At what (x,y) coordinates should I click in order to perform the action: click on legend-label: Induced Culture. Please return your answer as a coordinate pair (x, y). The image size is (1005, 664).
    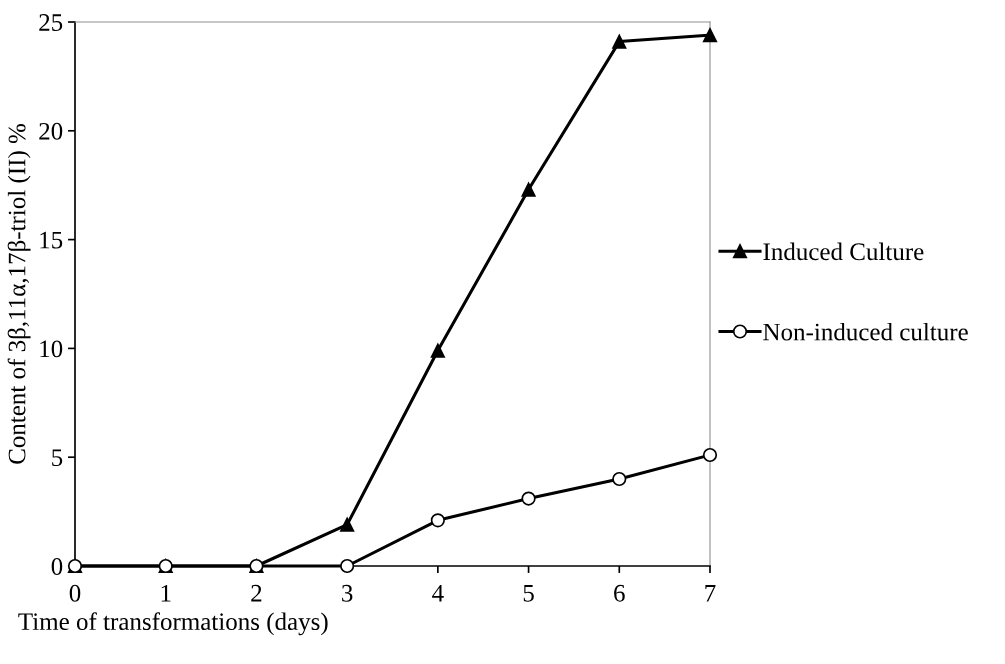
    Looking at the image, I should click on (843, 251).